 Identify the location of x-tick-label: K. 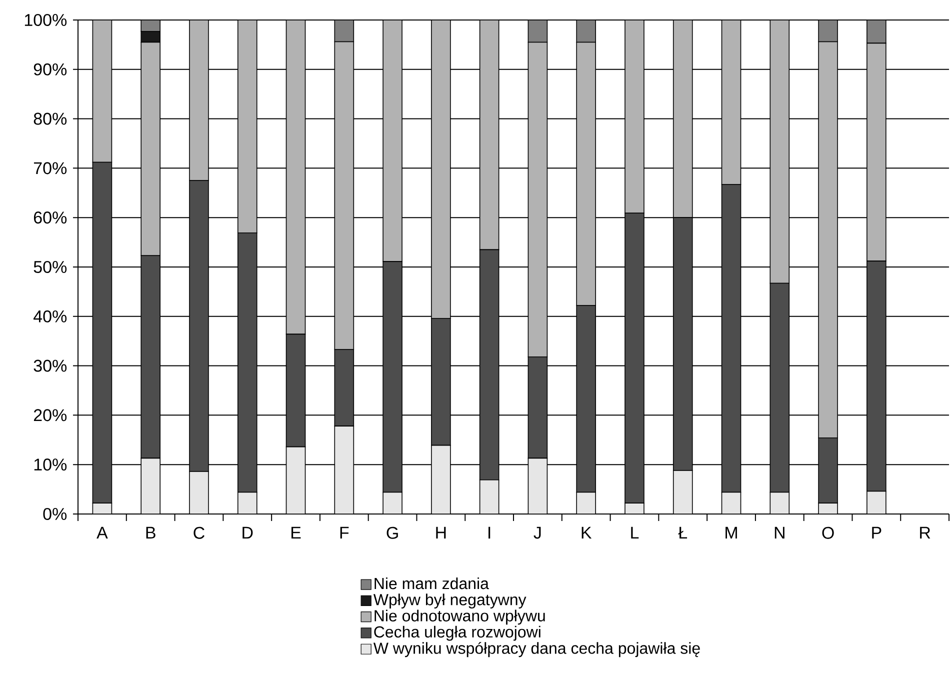
(587, 532).